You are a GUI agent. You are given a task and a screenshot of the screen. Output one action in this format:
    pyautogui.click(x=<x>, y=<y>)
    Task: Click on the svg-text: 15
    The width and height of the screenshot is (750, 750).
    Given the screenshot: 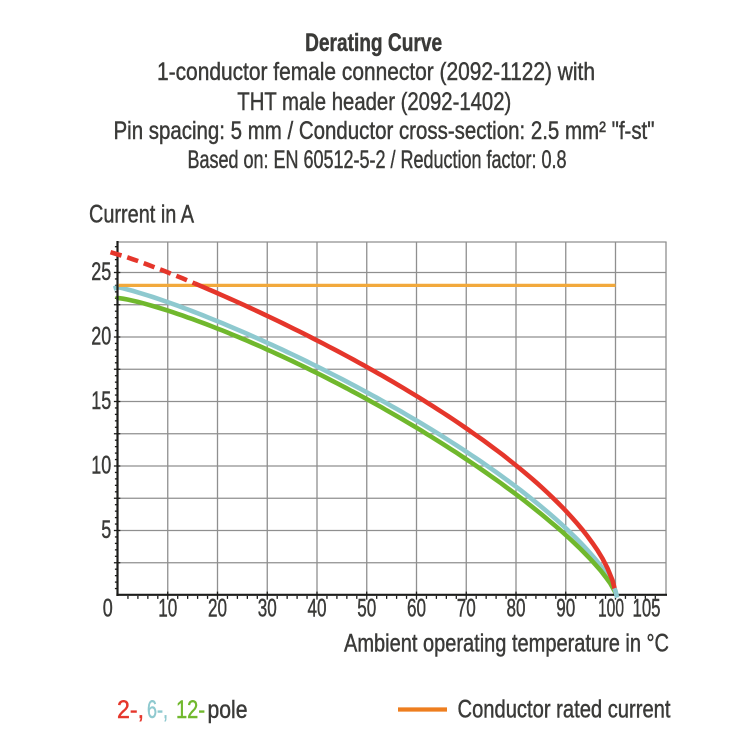 What is the action you would take?
    pyautogui.click(x=101, y=401)
    